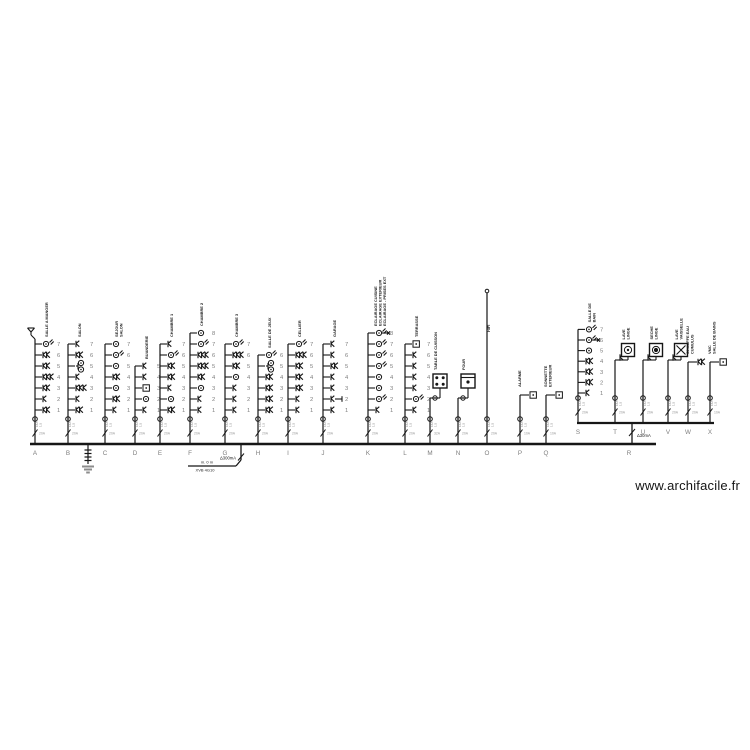  Describe the element at coordinates (116, 389) in the screenshot. I see `circuit-C: C 16A 1,5 20A 1 2 3 4 5 6 7 SEJOUR SALON` at that location.